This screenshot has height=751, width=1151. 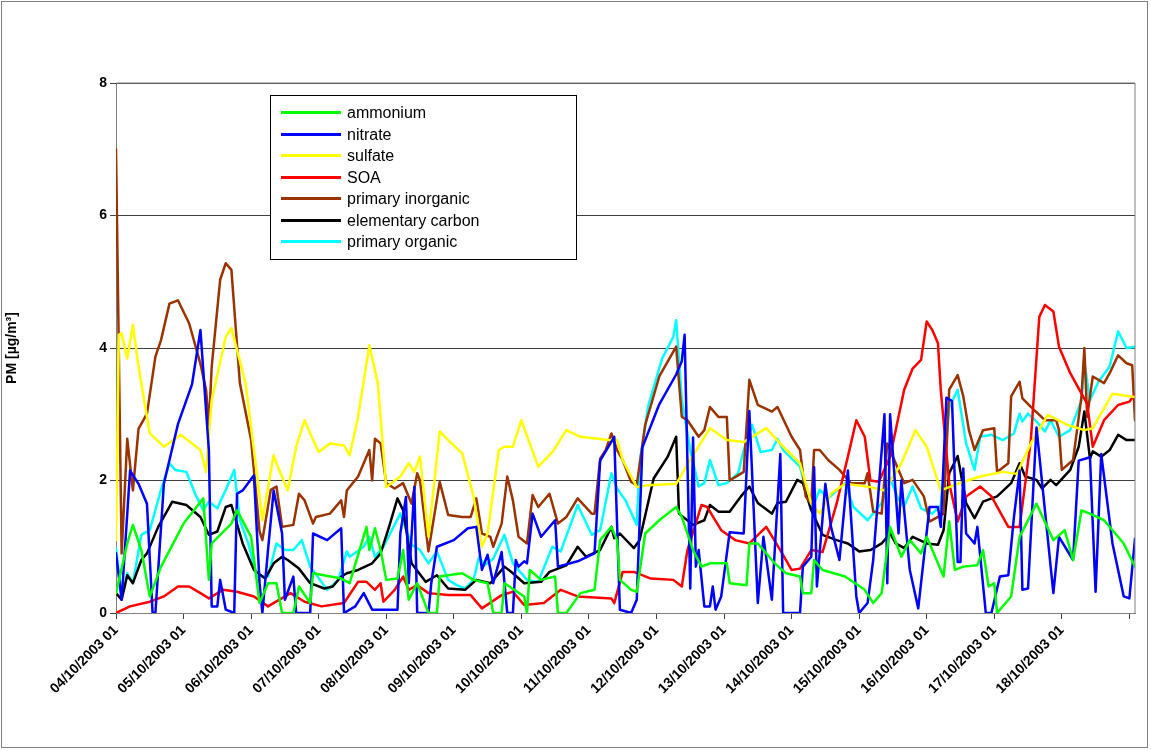 What do you see at coordinates (413, 220) in the screenshot?
I see `legend-label: elementary carbon` at bounding box center [413, 220].